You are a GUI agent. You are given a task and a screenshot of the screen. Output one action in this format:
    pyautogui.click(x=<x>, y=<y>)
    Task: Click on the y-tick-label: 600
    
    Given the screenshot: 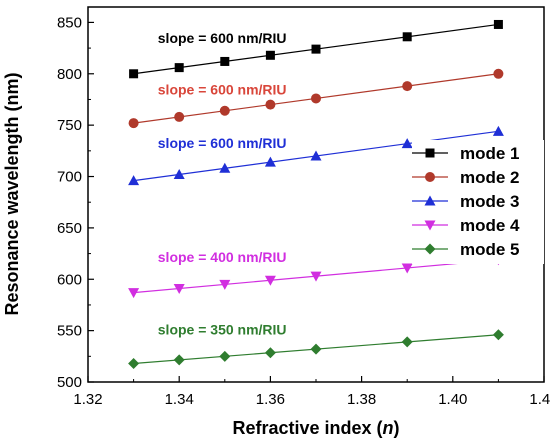 What is the action you would take?
    pyautogui.click(x=69, y=279)
    